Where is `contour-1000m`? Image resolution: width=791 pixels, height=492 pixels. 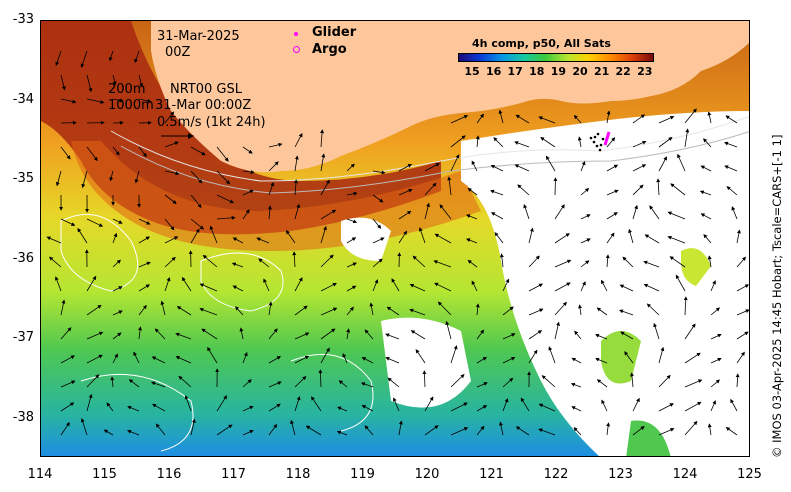
contour-1000m is located at coordinates (434, 162).